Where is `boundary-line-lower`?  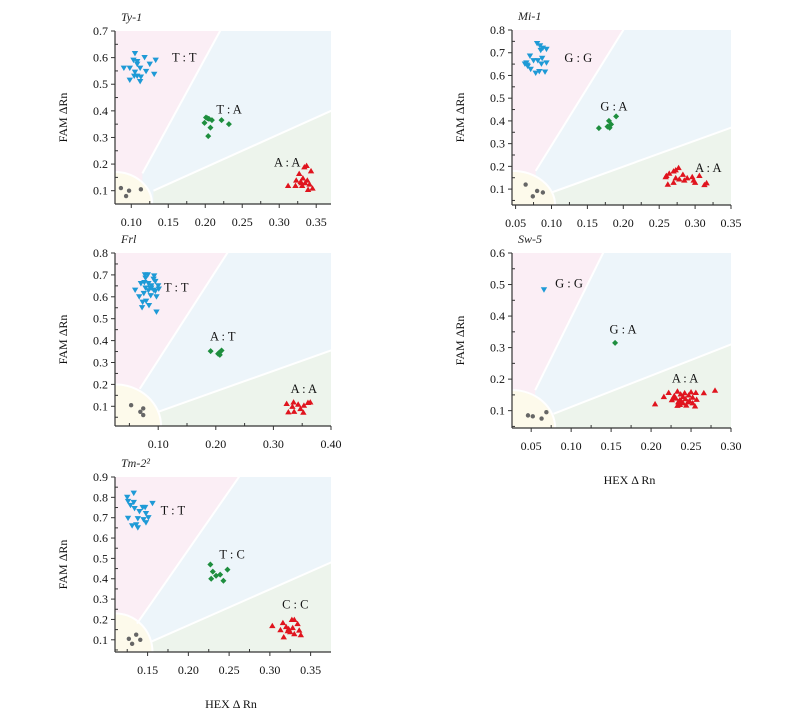 boundary-line-lower is located at coordinates (242, 150).